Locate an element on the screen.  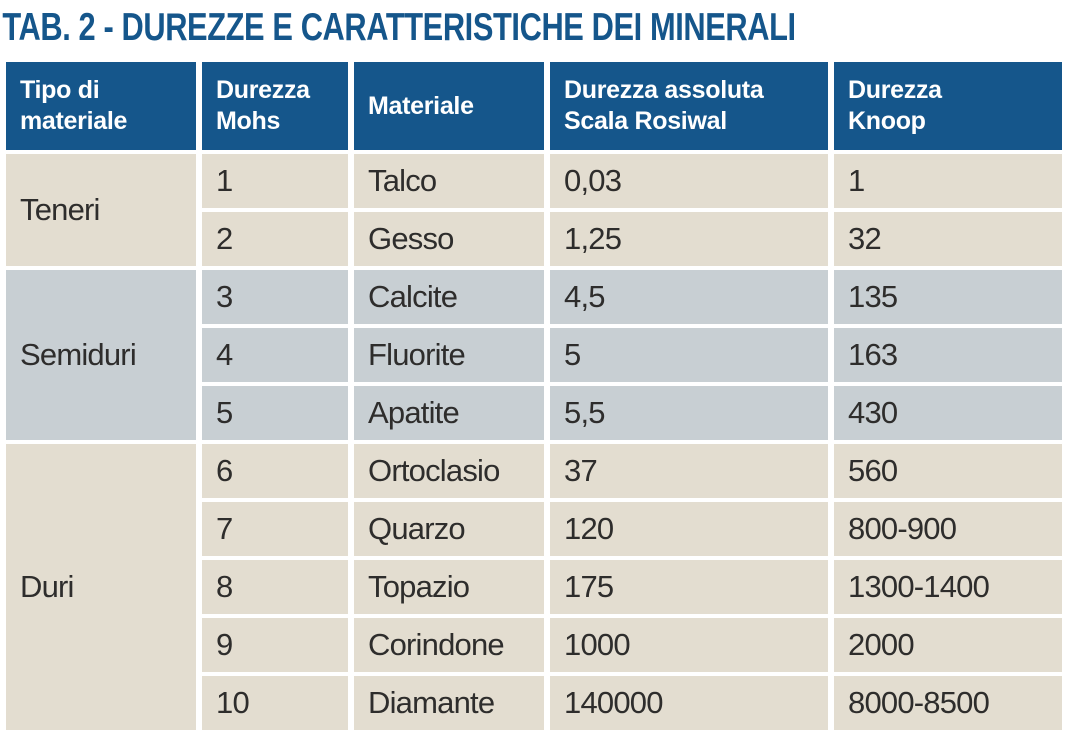
table-row: 7 Quarzo 120 800-900 is located at coordinates (534, 529).